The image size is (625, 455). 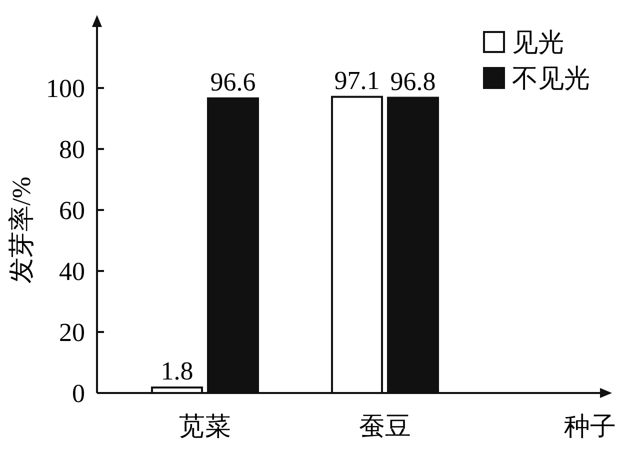 What do you see at coordinates (413, 81) in the screenshot?
I see `data-label: 96.8` at bounding box center [413, 81].